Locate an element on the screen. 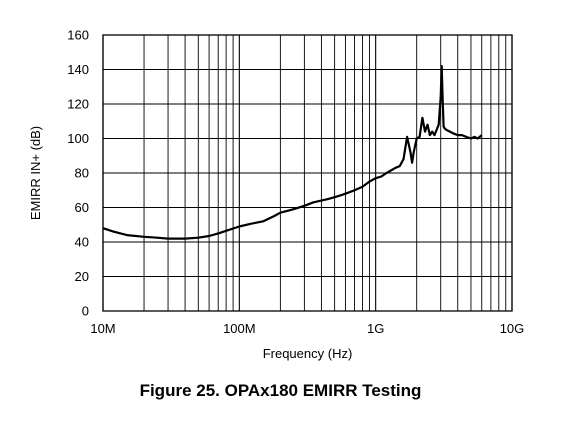 This screenshot has width=561, height=423. y-tick-label: 20 is located at coordinates (82, 276).